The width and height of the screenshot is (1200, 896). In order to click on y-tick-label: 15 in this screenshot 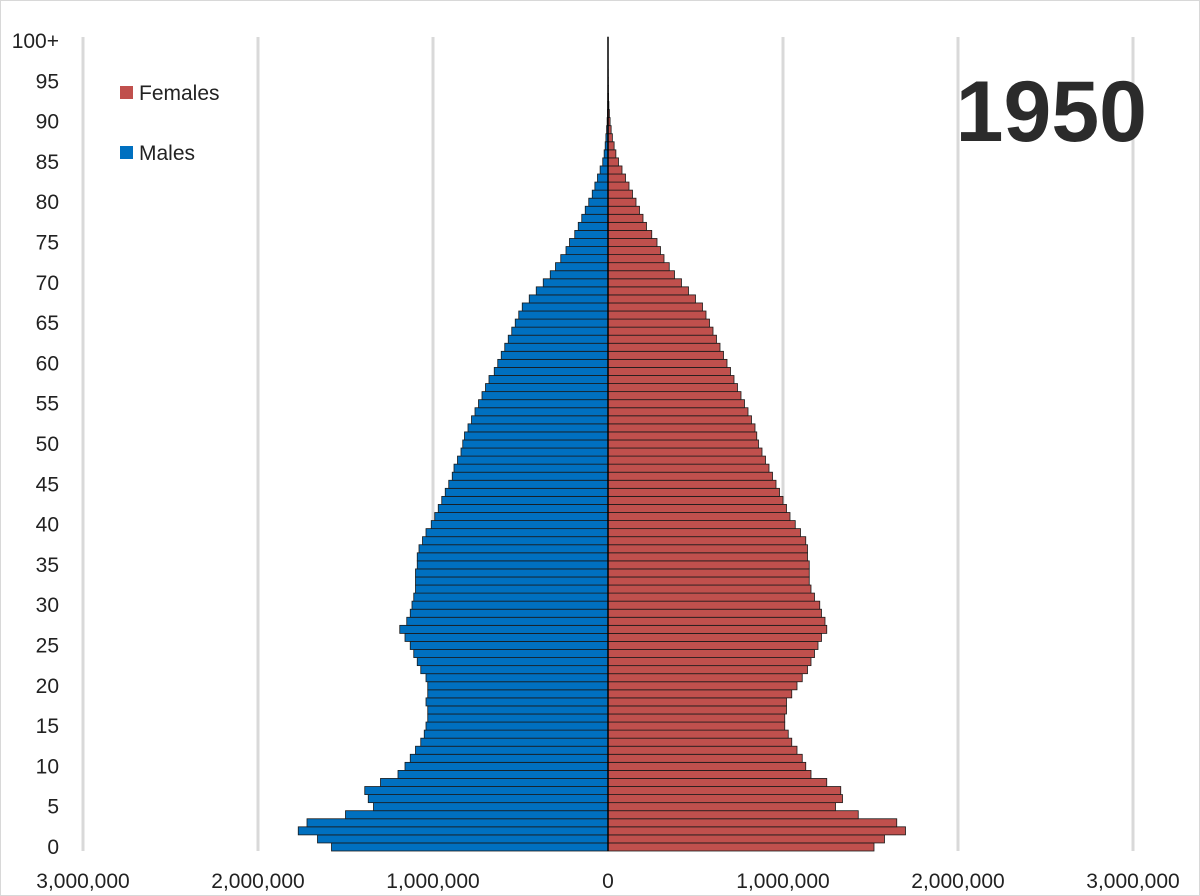, I will do `click(47, 726)`.